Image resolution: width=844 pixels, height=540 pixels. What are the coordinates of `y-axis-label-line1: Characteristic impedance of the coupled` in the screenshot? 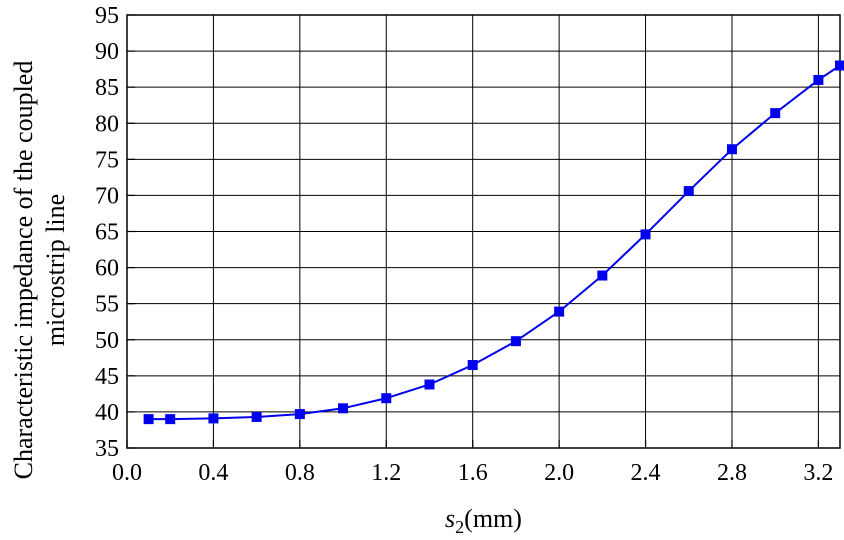 It's located at (23, 270).